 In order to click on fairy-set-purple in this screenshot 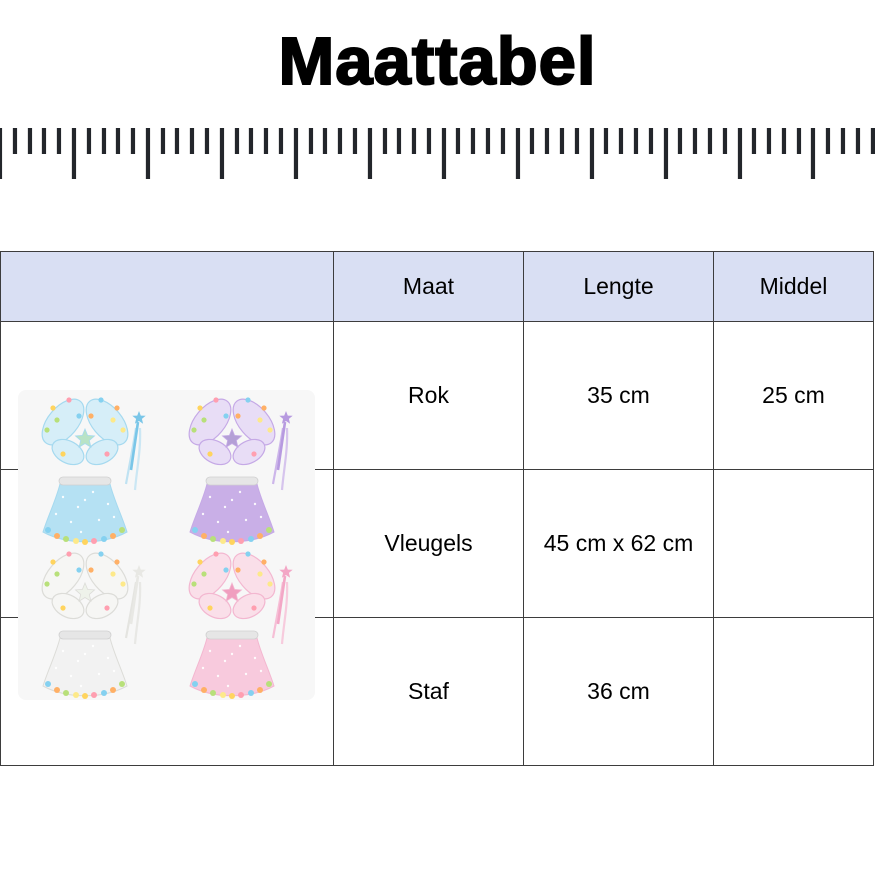, I will do `click(240, 471)`.